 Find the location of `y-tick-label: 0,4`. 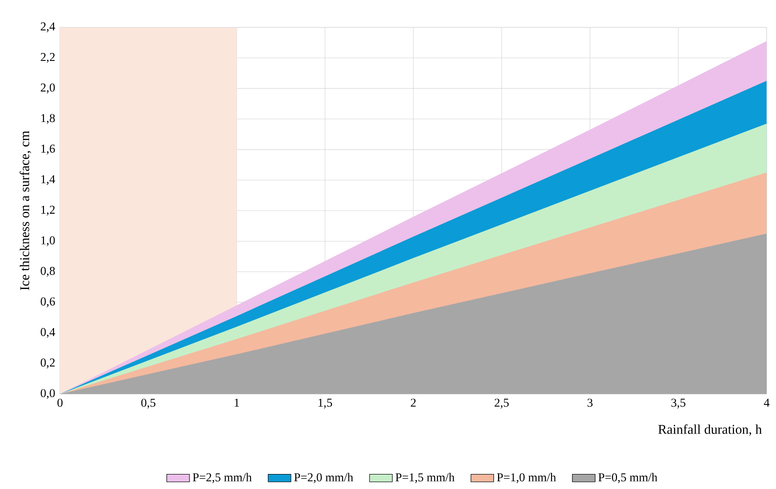

y-tick-label: 0,4 is located at coordinates (48, 333).